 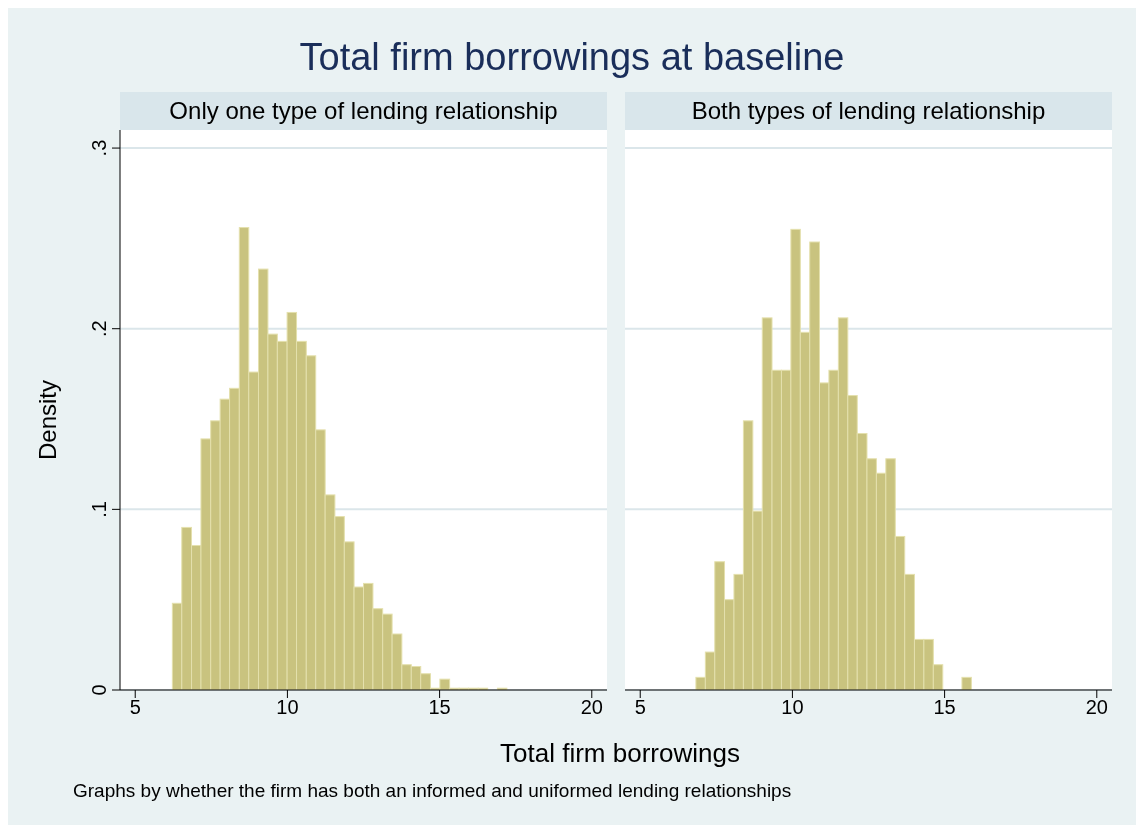 What do you see at coordinates (868, 111) in the screenshot?
I see `chart-subtitle: Both types of lending relationship` at bounding box center [868, 111].